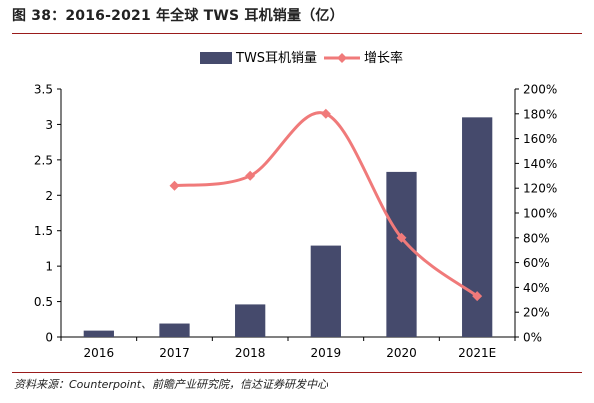 This screenshot has width=594, height=403. I want to click on title-rule, so click(297, 33).